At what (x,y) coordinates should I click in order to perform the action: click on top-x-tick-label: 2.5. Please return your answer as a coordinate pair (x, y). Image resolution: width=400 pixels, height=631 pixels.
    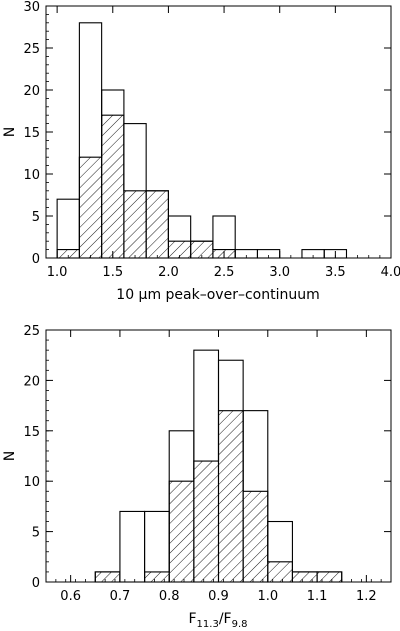
    Looking at the image, I should click on (224, 272).